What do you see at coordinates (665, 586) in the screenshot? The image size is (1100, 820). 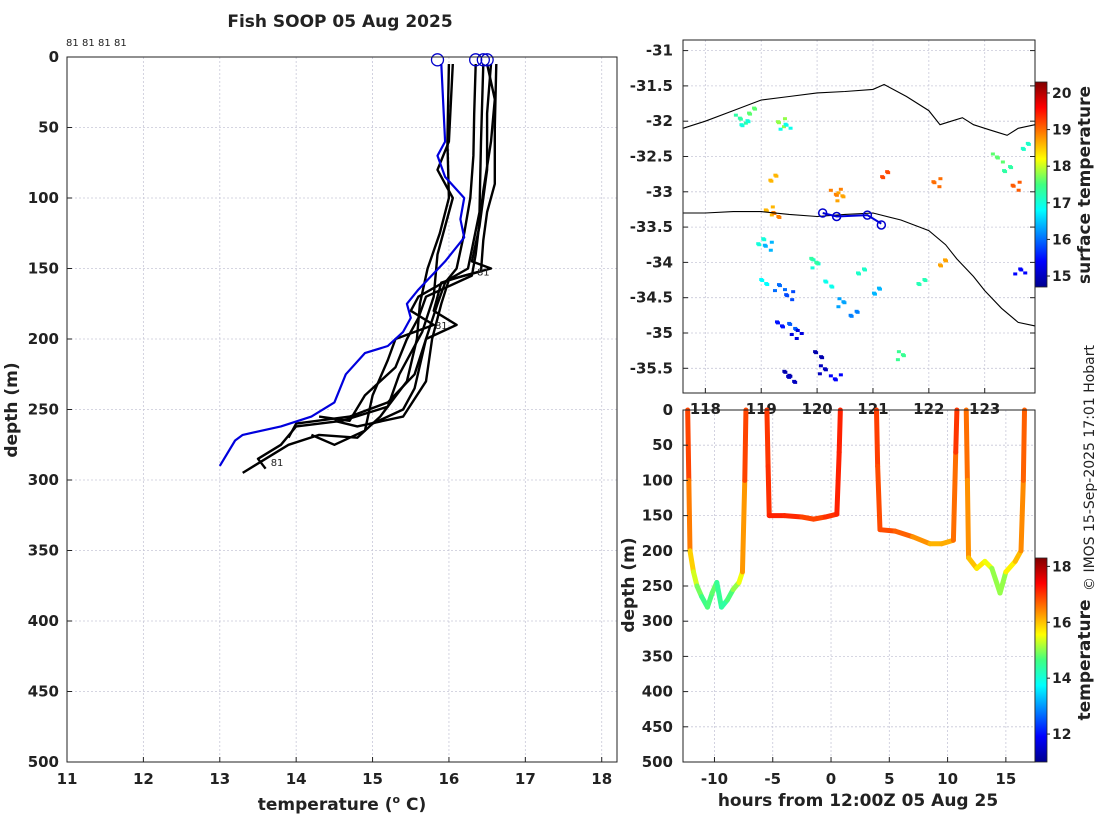 I see `timeseries-y-ticks: 0 50 100 150 200 250 300 350 400 450 500` at bounding box center [665, 586].